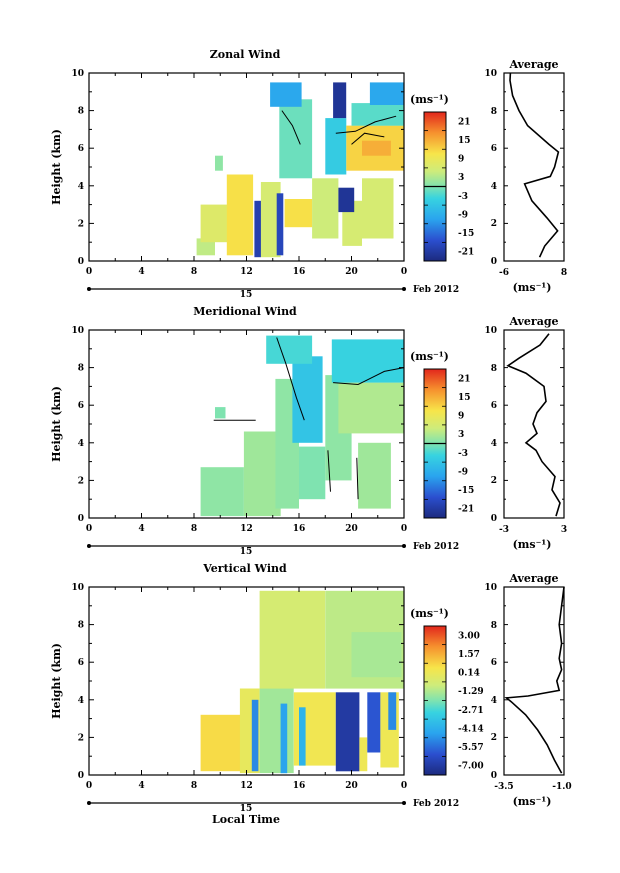  What do you see at coordinates (81, 369) in the screenshot?
I see `y-tick-label: 8` at bounding box center [81, 369].